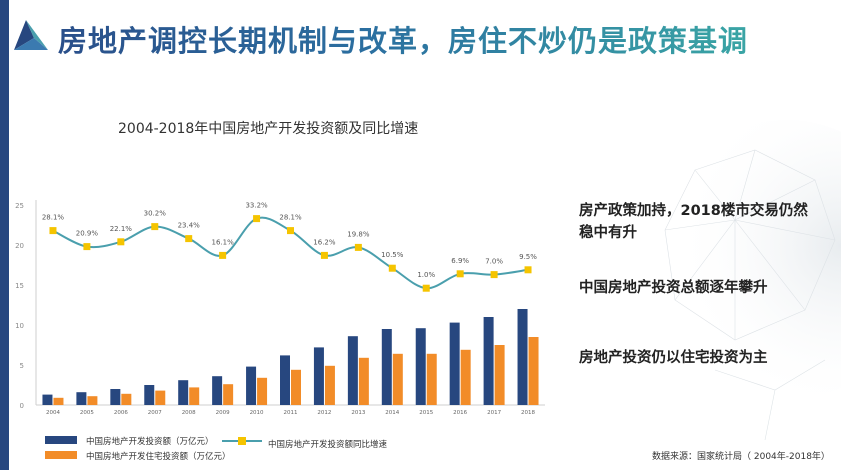 The height and width of the screenshot is (470, 841). What do you see at coordinates (87, 234) in the screenshot?
I see `growth-data-label: 20.9%` at bounding box center [87, 234].